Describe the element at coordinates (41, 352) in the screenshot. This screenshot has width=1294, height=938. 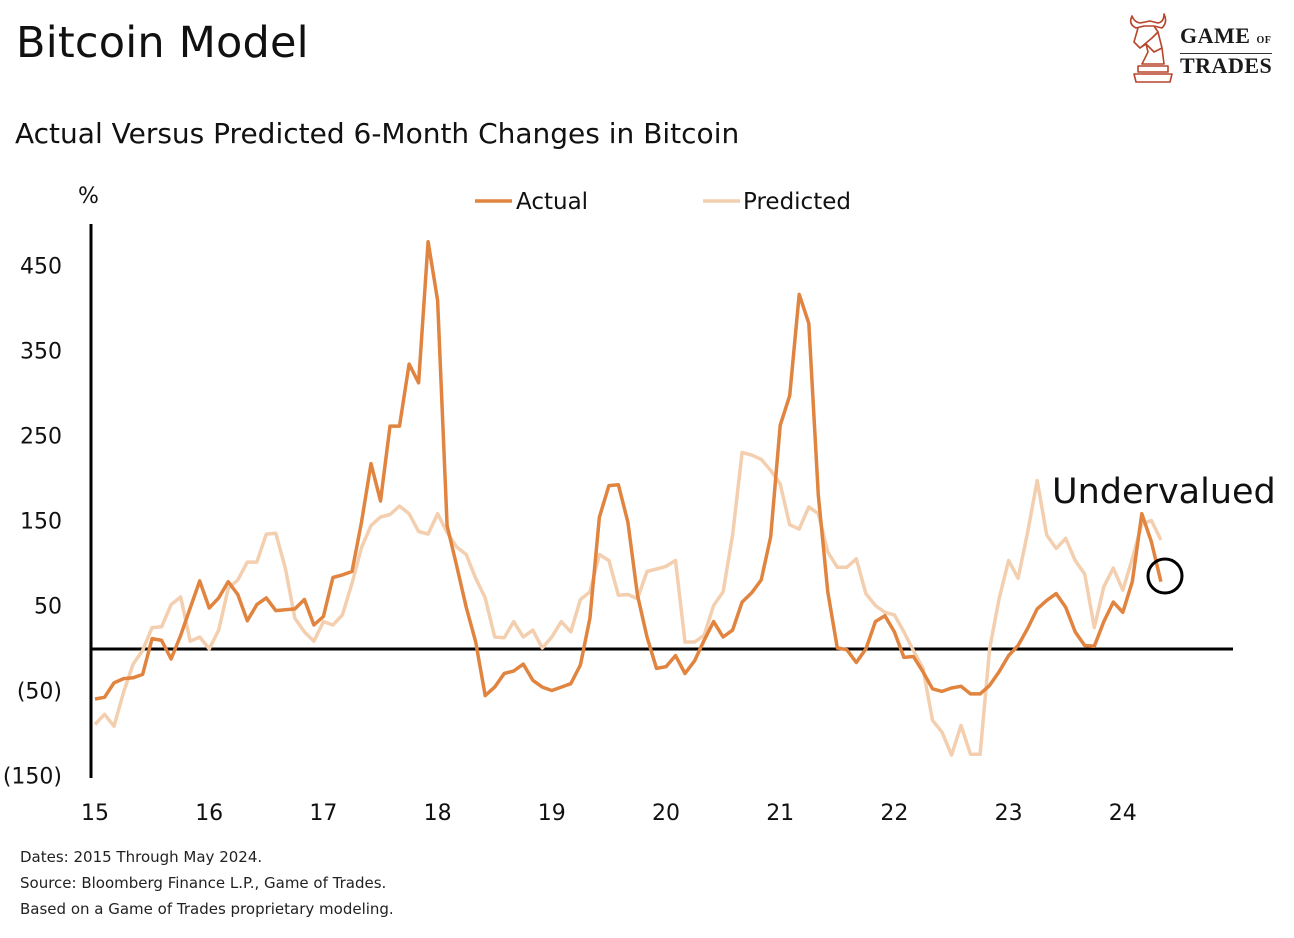
I see `y-tick-label: 350` at that location.